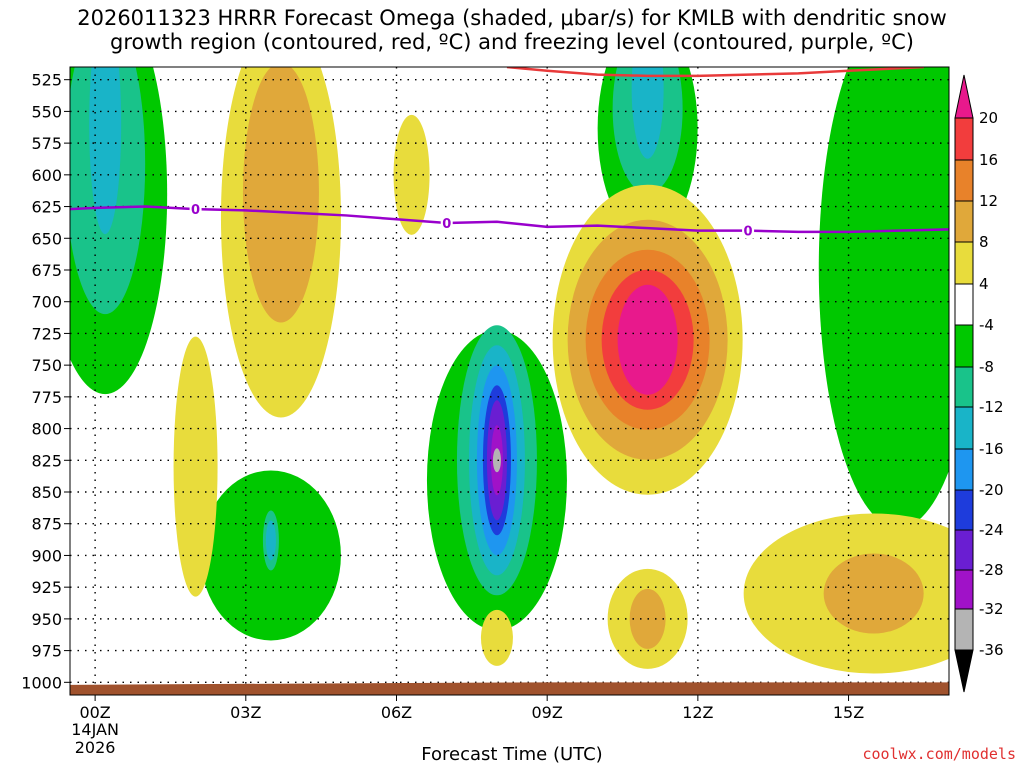 Image resolution: width=1024 pixels, height=768 pixels. I want to click on colorbar-label: -8, so click(986, 367).